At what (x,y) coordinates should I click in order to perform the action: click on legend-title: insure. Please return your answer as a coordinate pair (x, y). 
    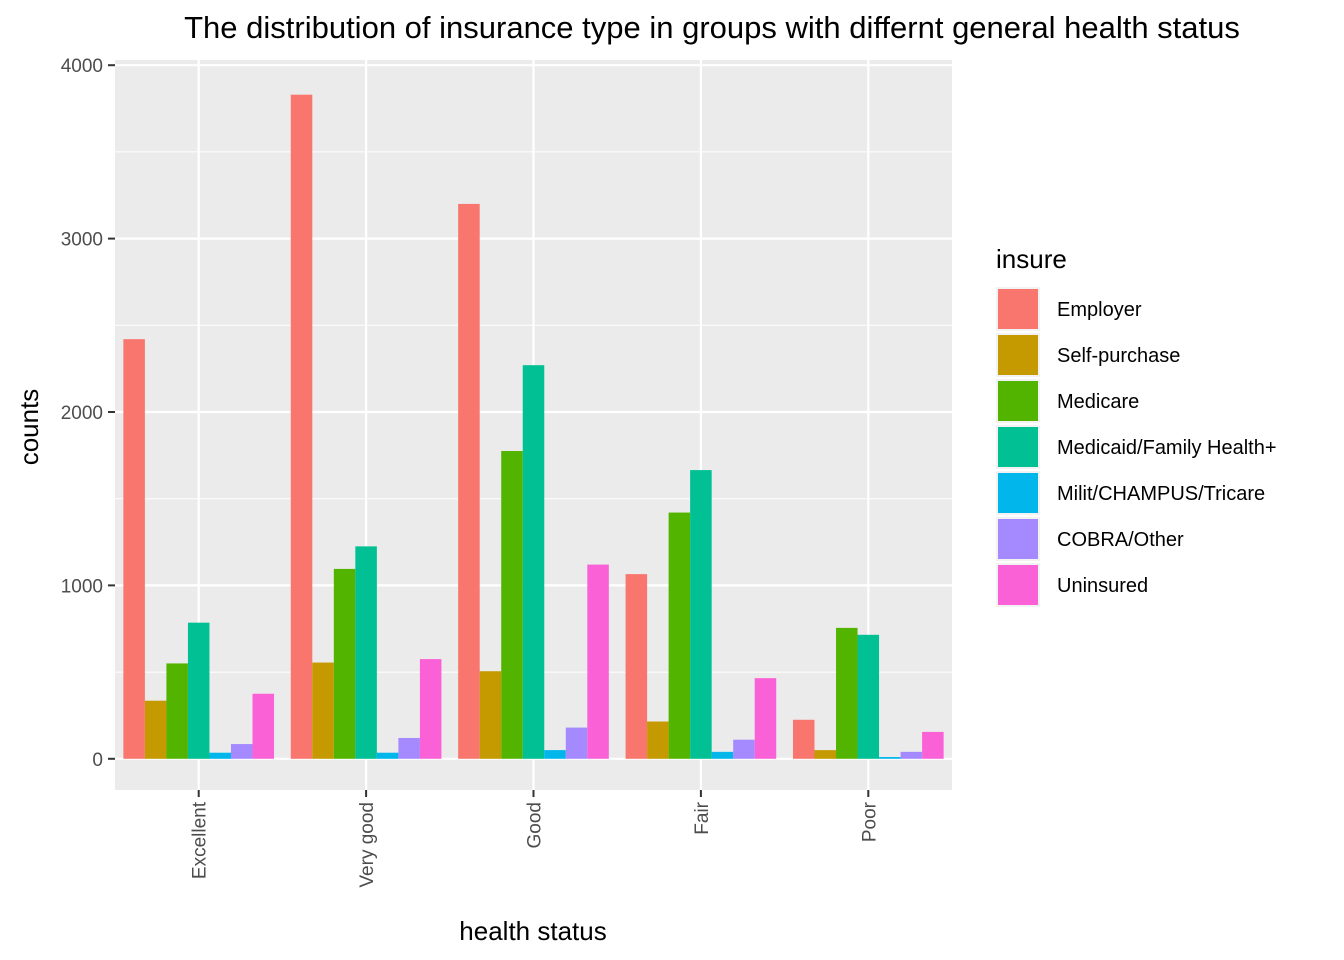
    Looking at the image, I should click on (1031, 259).